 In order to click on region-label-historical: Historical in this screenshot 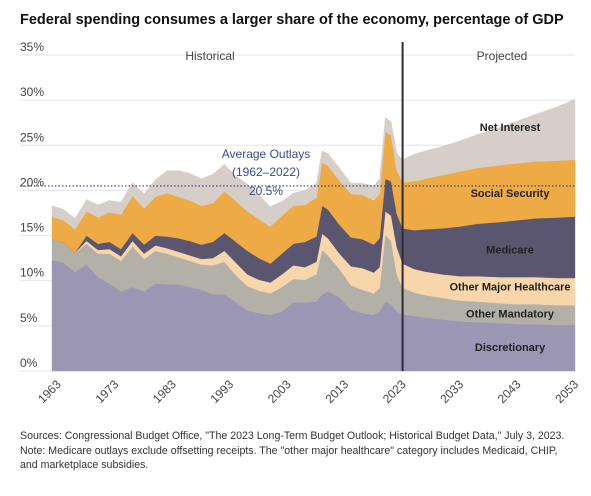, I will do `click(209, 56)`.